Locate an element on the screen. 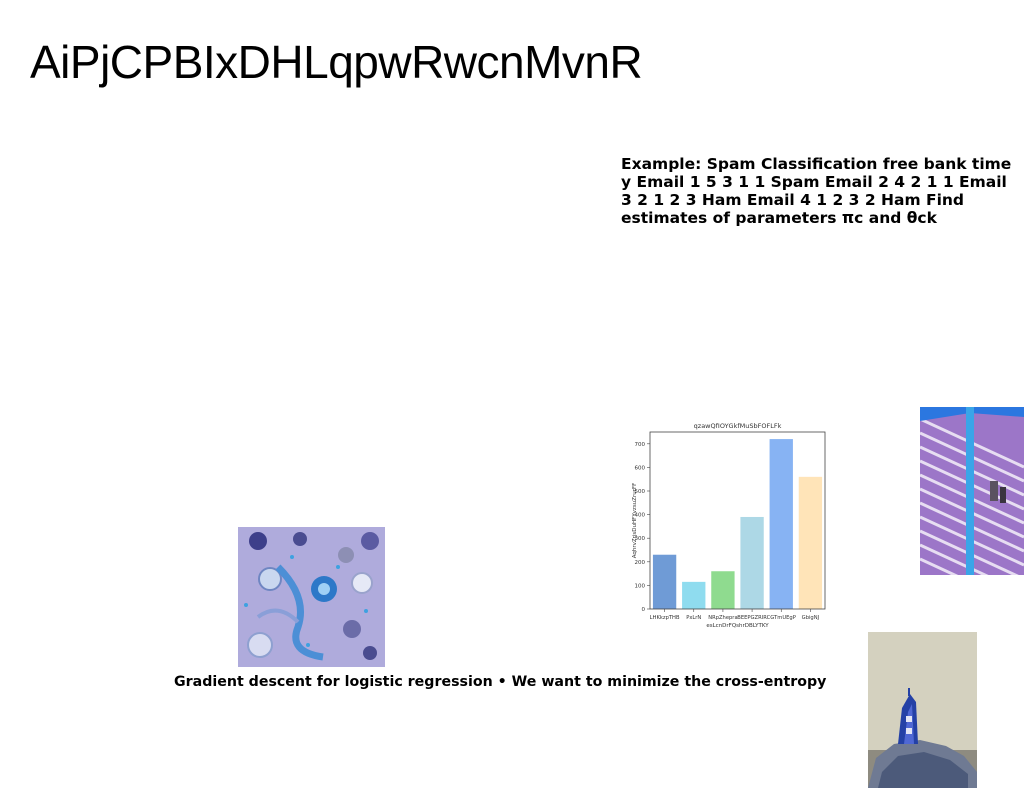  x-tick-label: NRpZhepra is located at coordinates (722, 618).